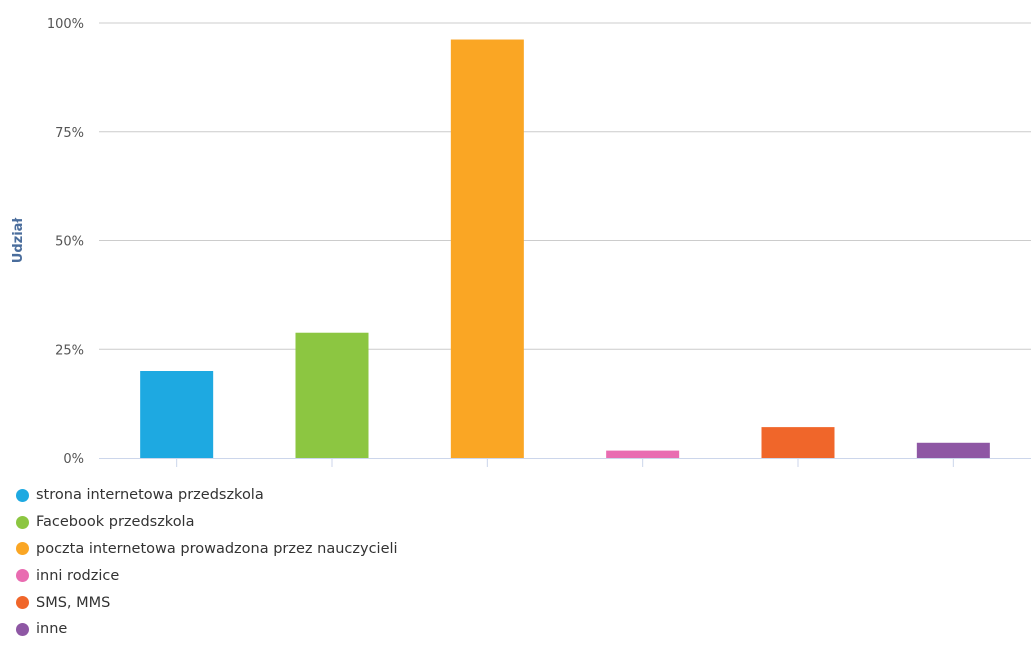 The image size is (1031, 646). What do you see at coordinates (366, 629) in the screenshot?
I see `legend-item: inne` at bounding box center [366, 629].